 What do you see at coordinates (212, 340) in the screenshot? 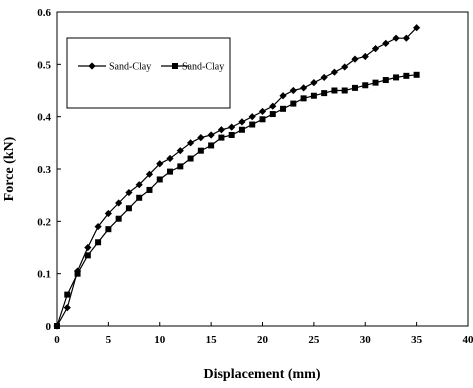
I see `x-tick-label: 15` at bounding box center [212, 340].